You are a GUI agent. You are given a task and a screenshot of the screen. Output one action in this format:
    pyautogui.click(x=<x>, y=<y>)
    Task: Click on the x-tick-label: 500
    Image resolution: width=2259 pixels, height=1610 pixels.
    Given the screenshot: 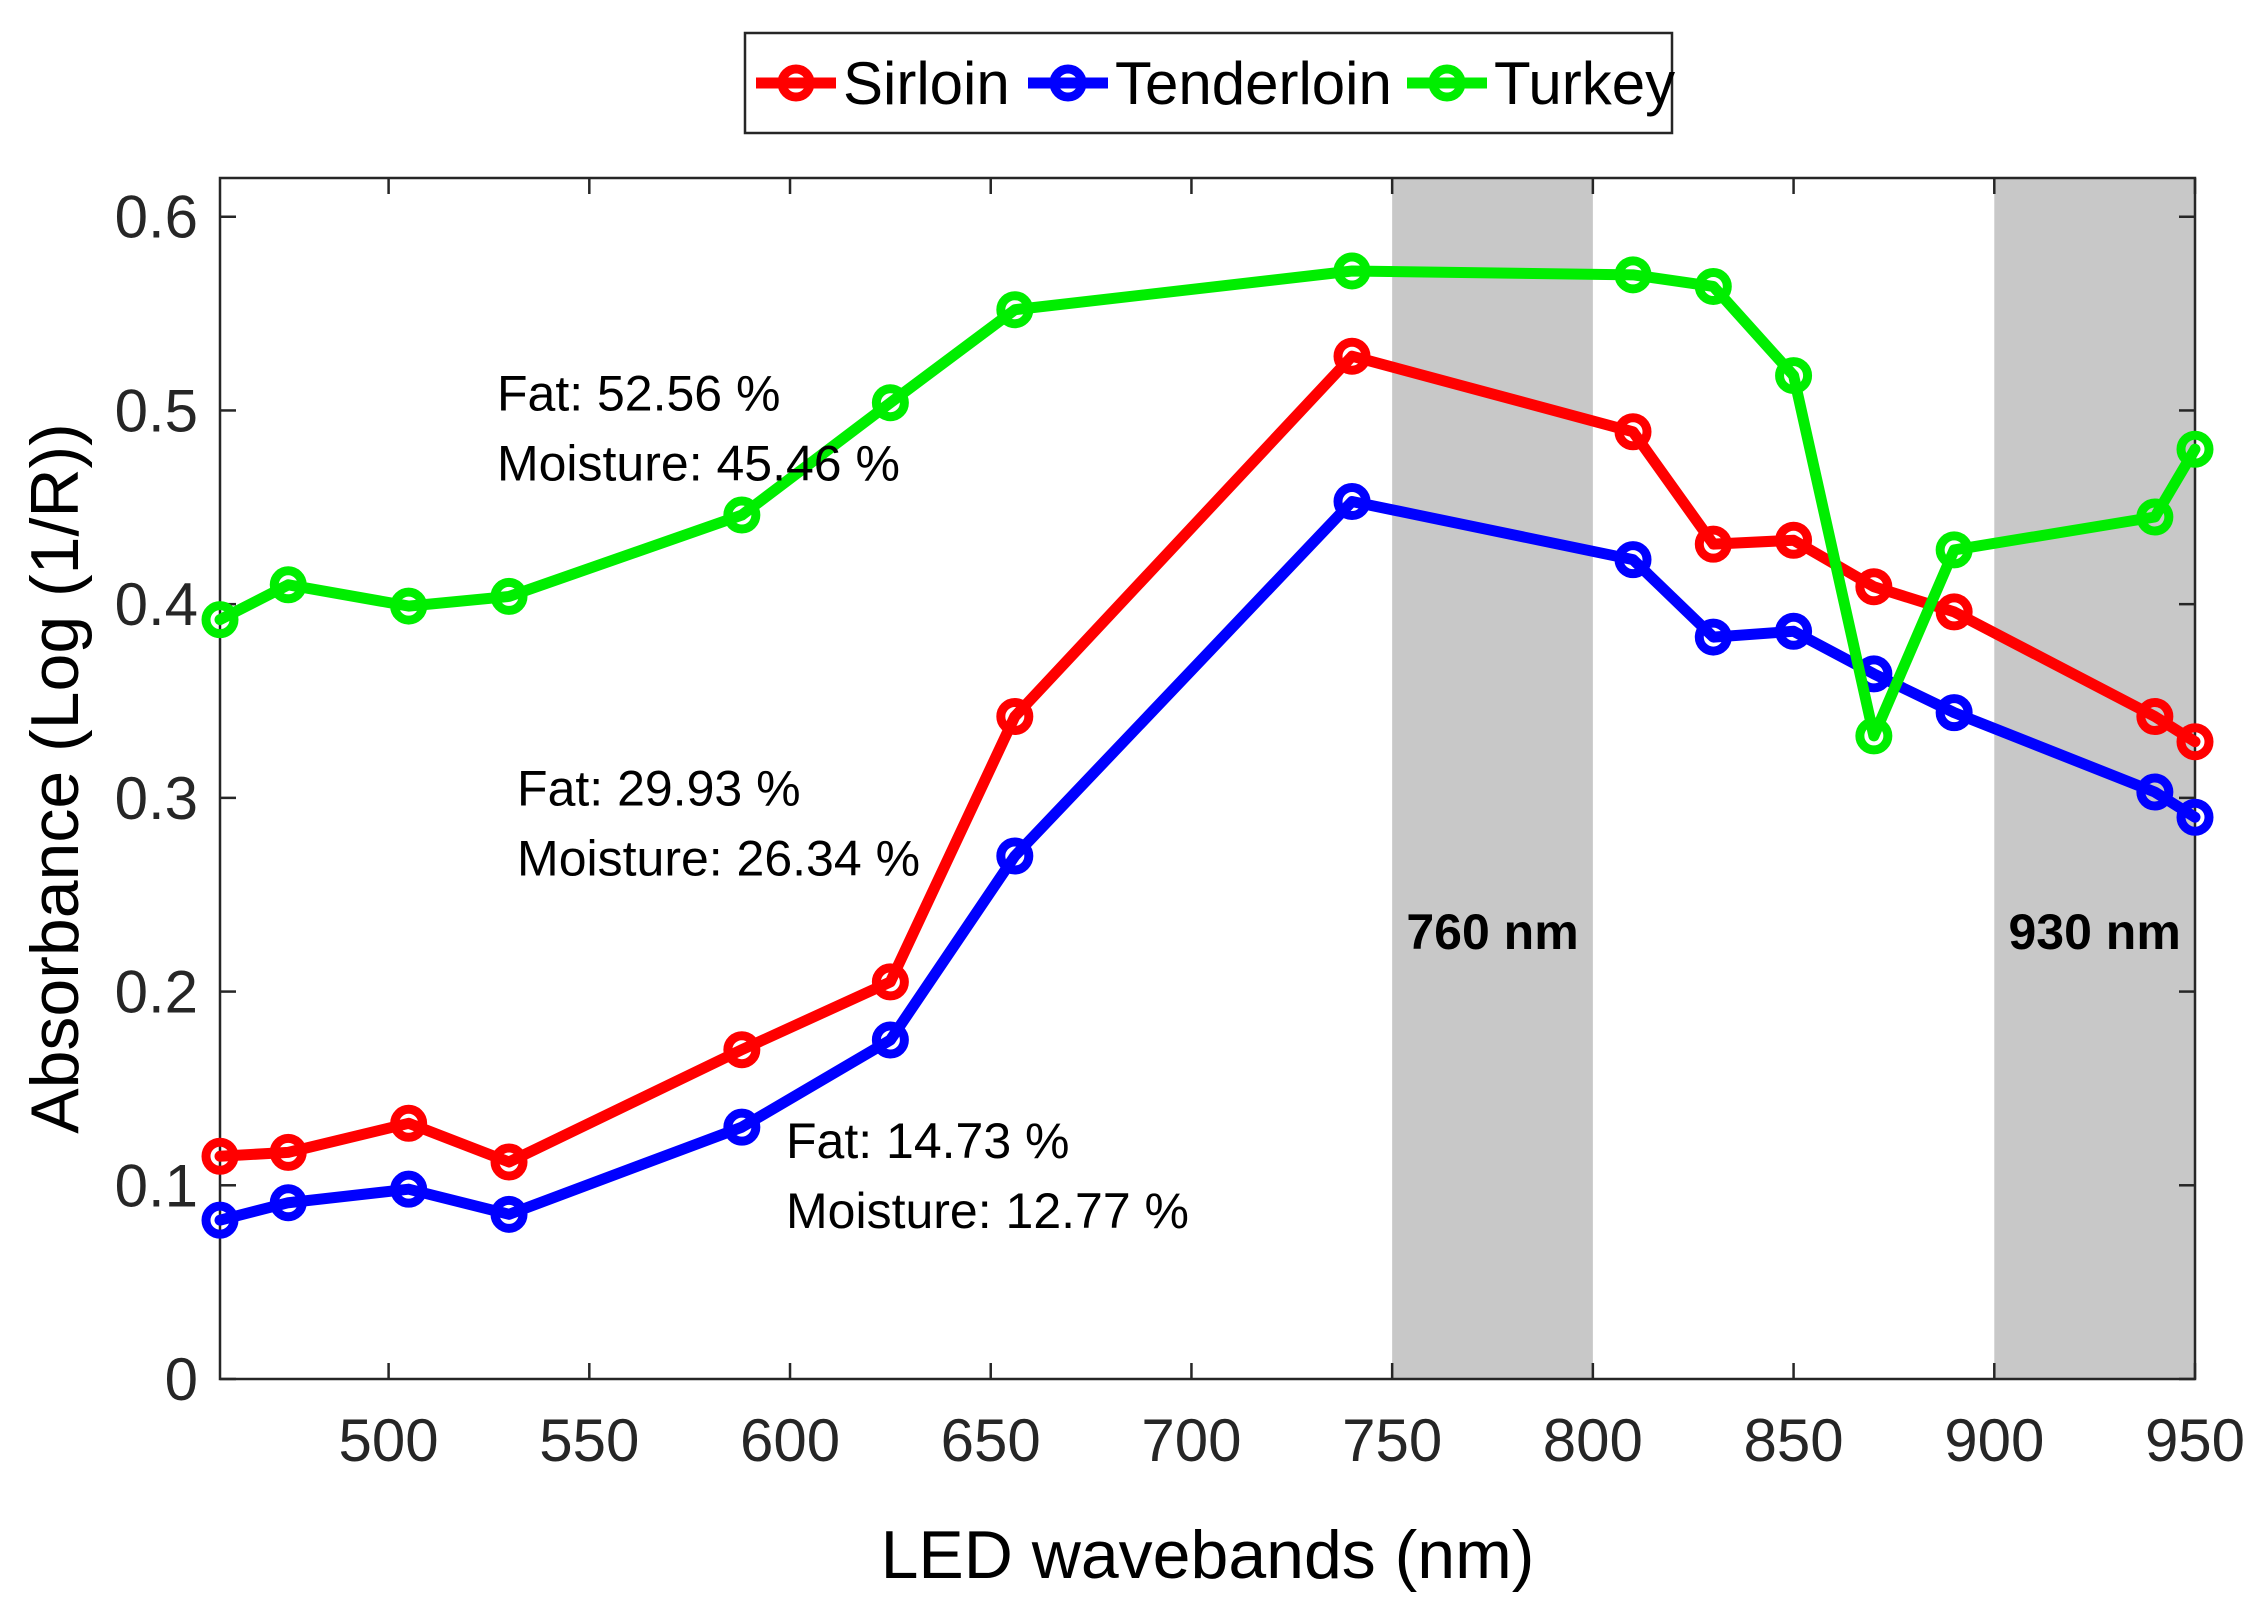 What is the action you would take?
    pyautogui.click(x=389, y=1440)
    